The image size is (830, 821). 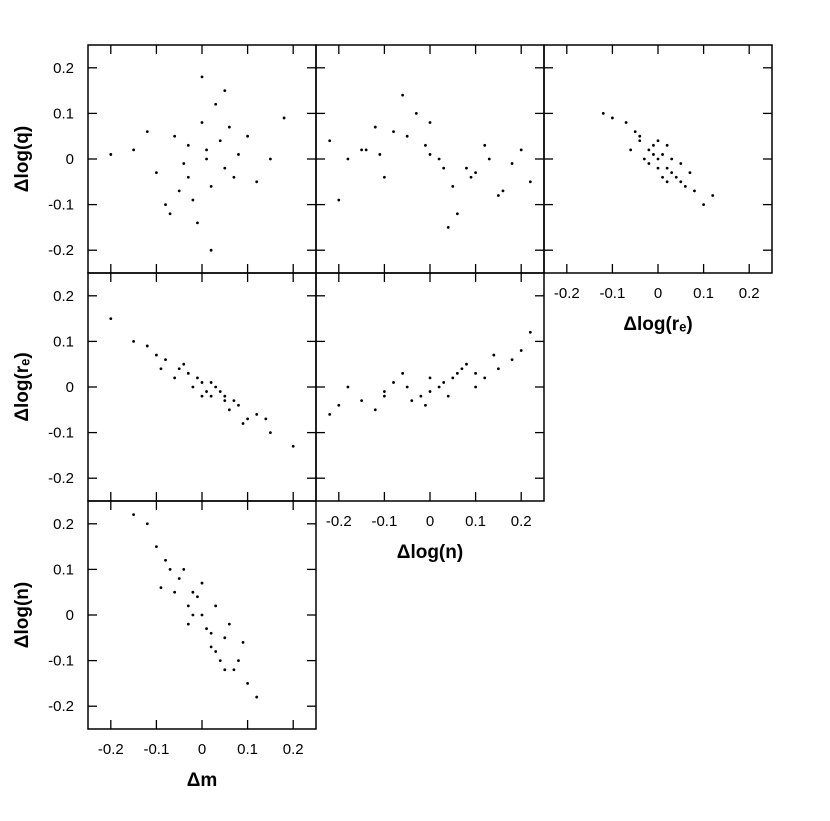 What do you see at coordinates (70, 159) in the screenshot?
I see `y-tick-label: 0` at bounding box center [70, 159].